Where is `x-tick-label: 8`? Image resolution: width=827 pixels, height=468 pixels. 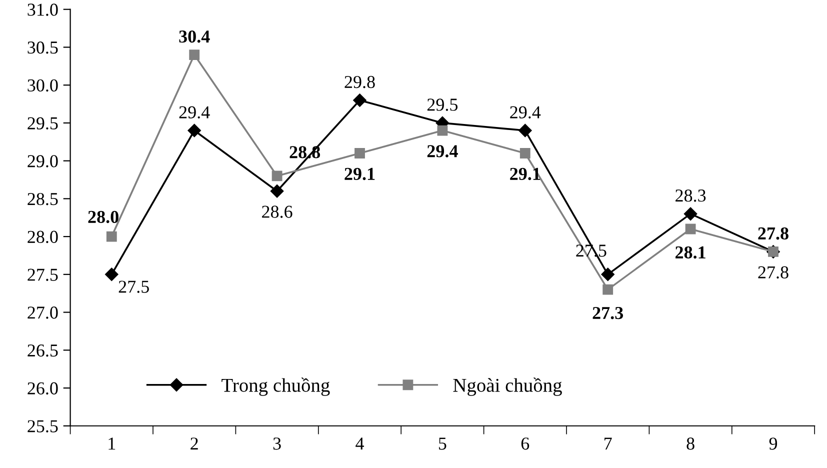
x-tick-label: 8 is located at coordinates (690, 444).